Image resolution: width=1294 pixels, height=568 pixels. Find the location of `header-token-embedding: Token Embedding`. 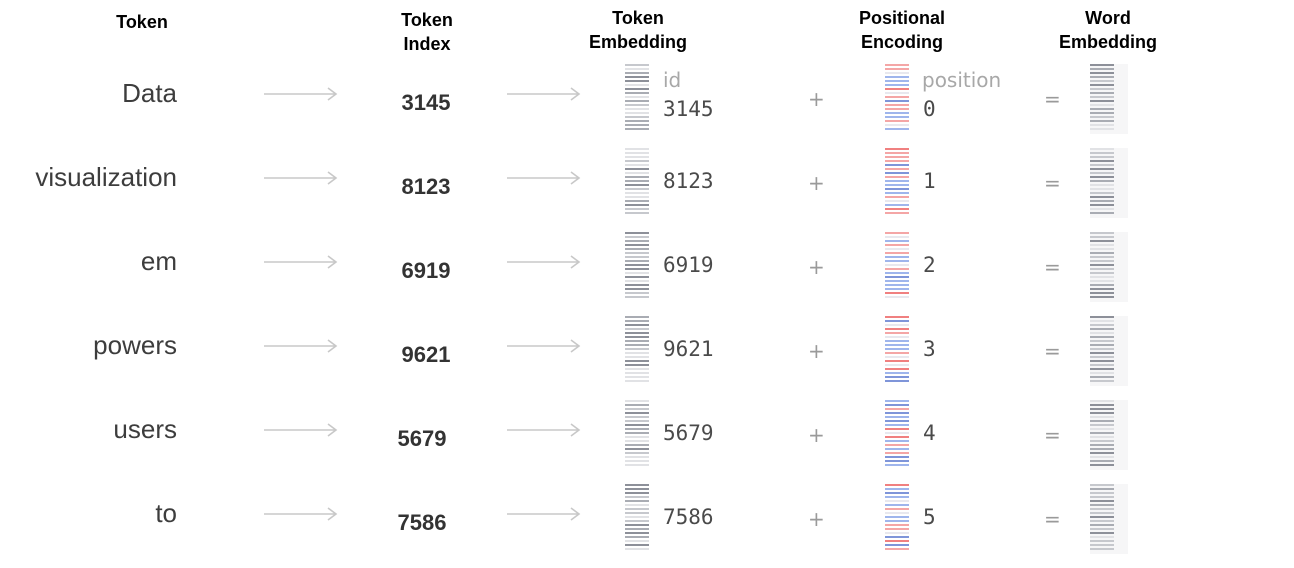

header-token-embedding: Token Embedding is located at coordinates (638, 30).